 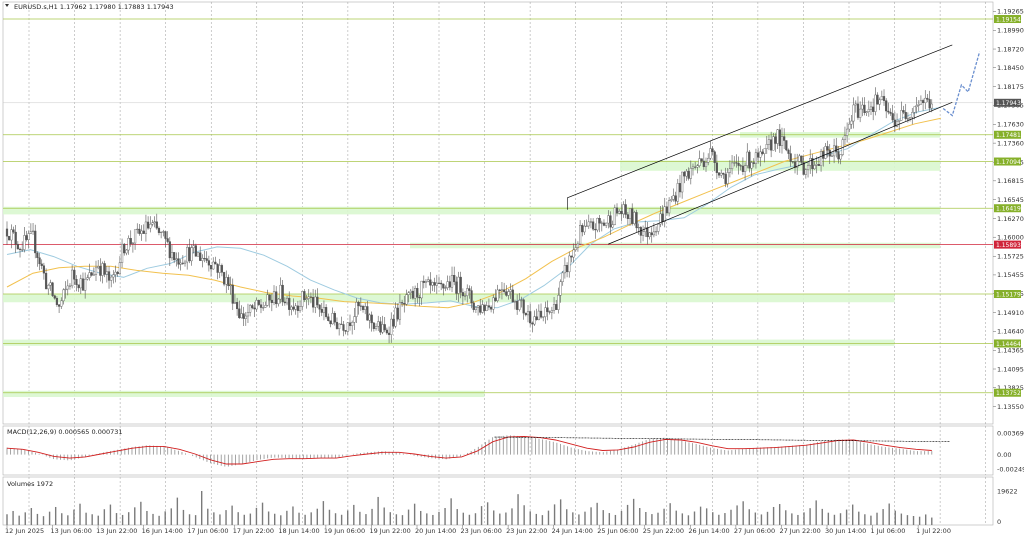 What do you see at coordinates (1010, 12) in the screenshot?
I see `price-tick-label: 1.19265` at bounding box center [1010, 12].